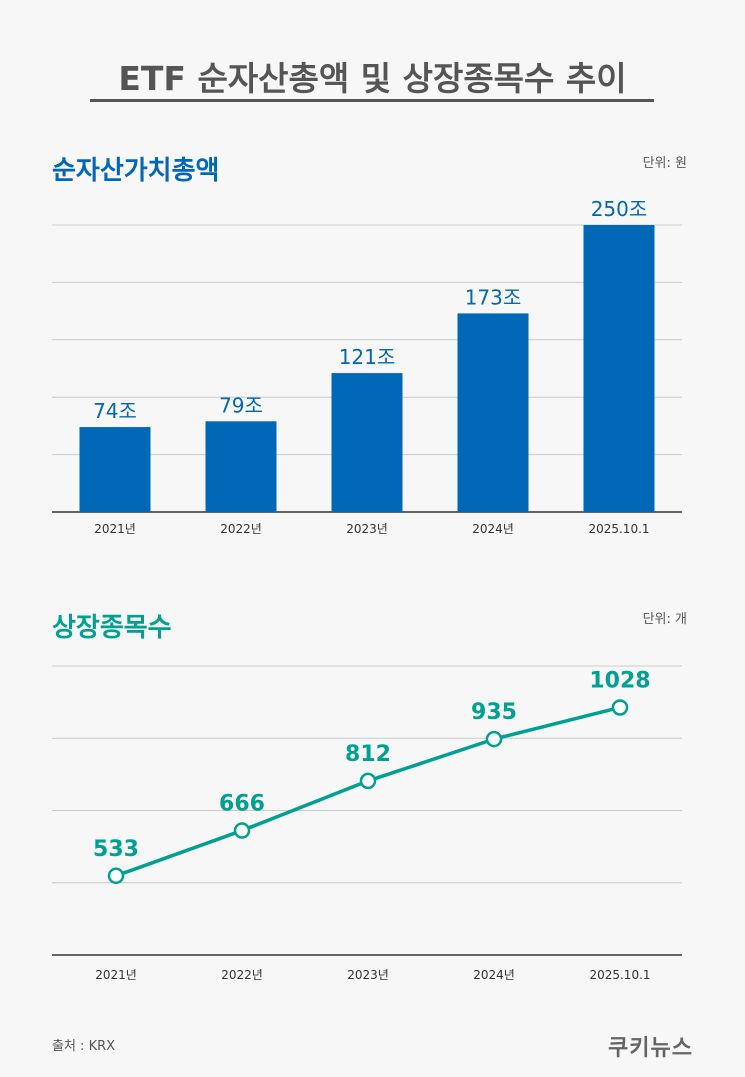 The width and height of the screenshot is (745, 1077). I want to click on bar-value-label: 250조, so click(619, 209).